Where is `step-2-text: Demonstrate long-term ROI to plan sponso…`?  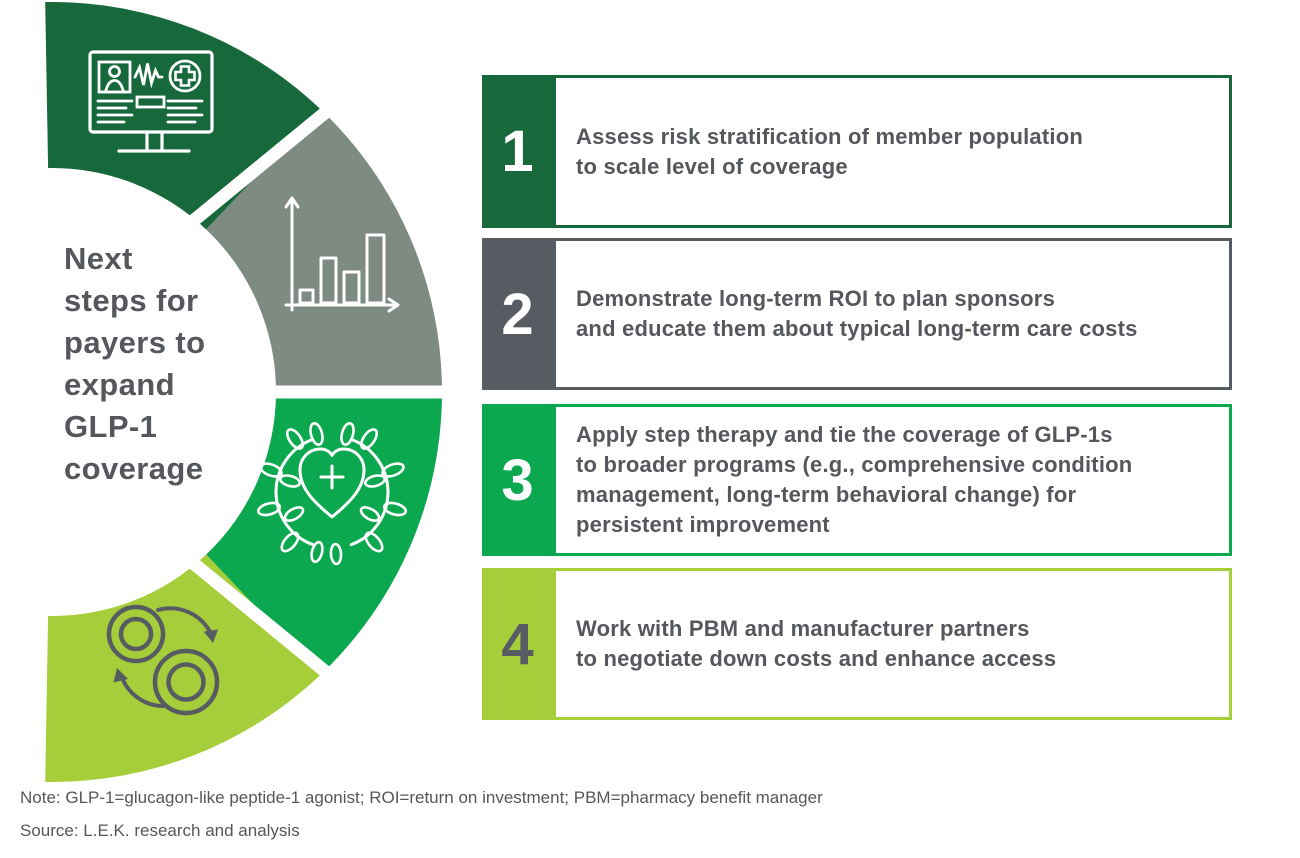
step-2-text: Demonstrate long-term ROI to plan sponso… is located at coordinates (857, 313).